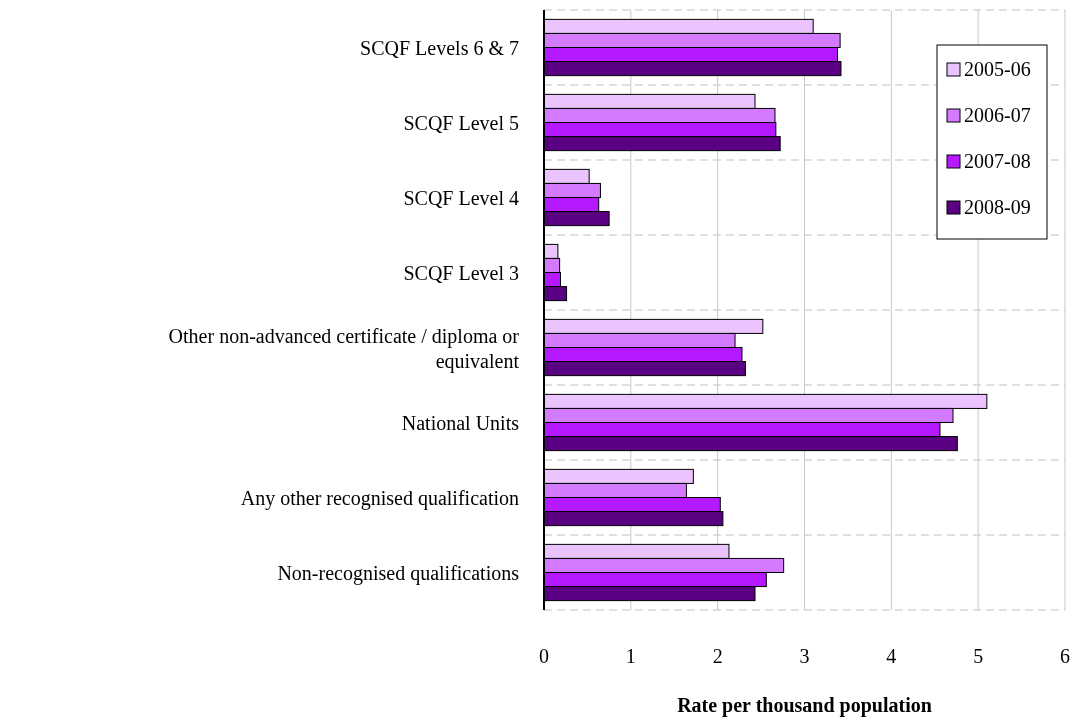  What do you see at coordinates (544, 656) in the screenshot?
I see `x-tick-label: 0` at bounding box center [544, 656].